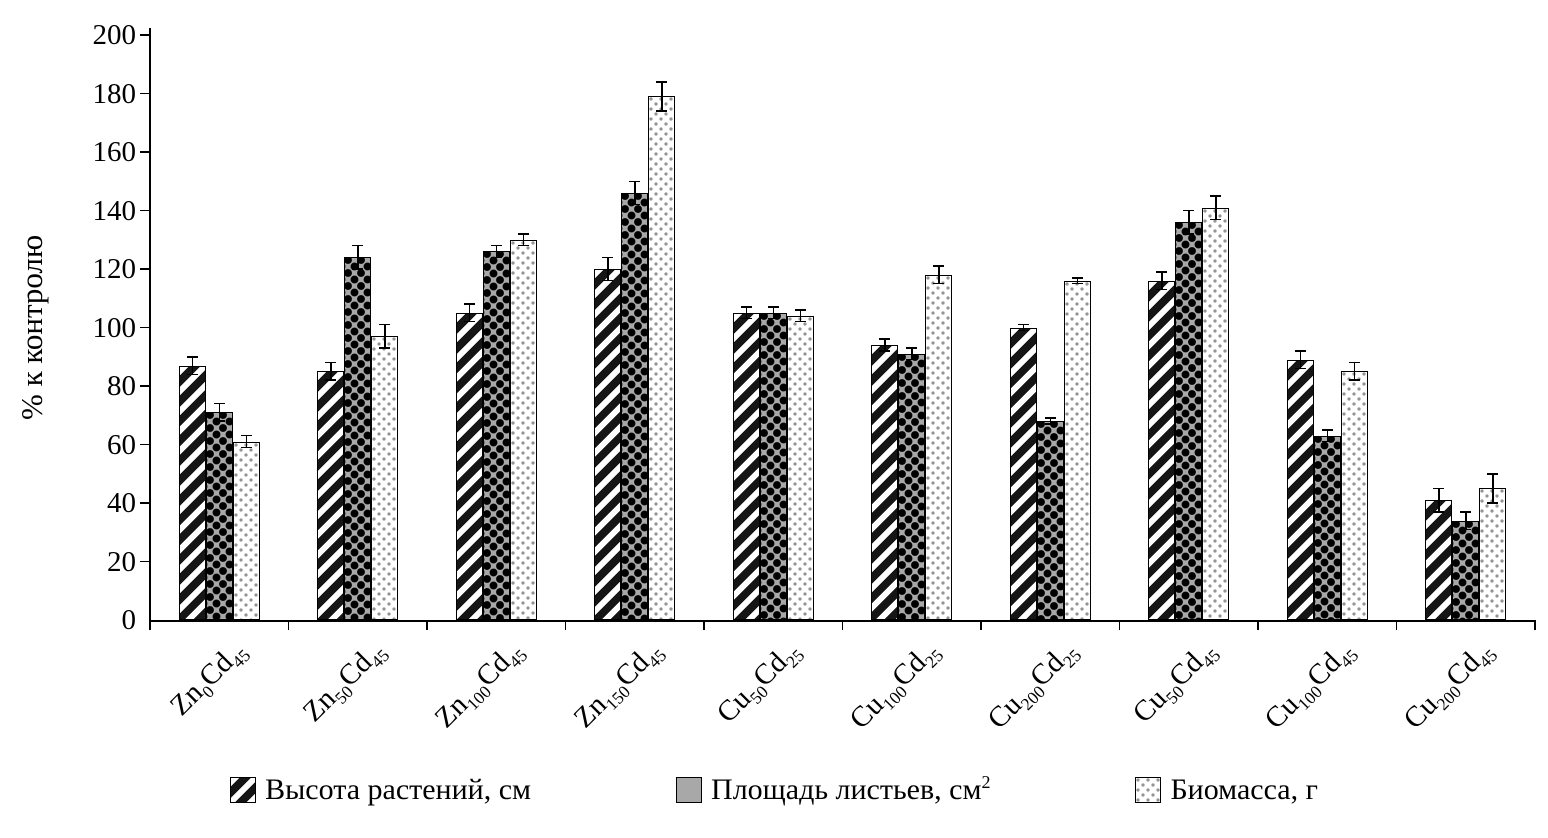  Describe the element at coordinates (398, 789) in the screenshot. I see `legend-label: Высота растений, см` at that location.